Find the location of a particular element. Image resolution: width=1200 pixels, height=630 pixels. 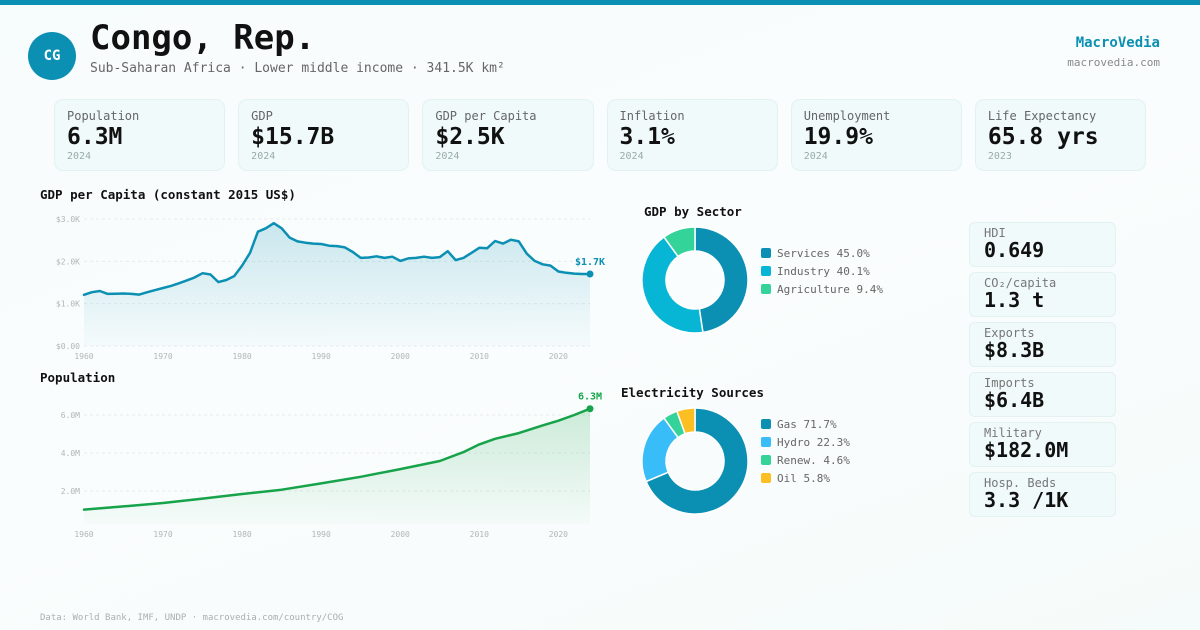

legend-item-hydro: Hydro 22.3% is located at coordinates (805, 442).